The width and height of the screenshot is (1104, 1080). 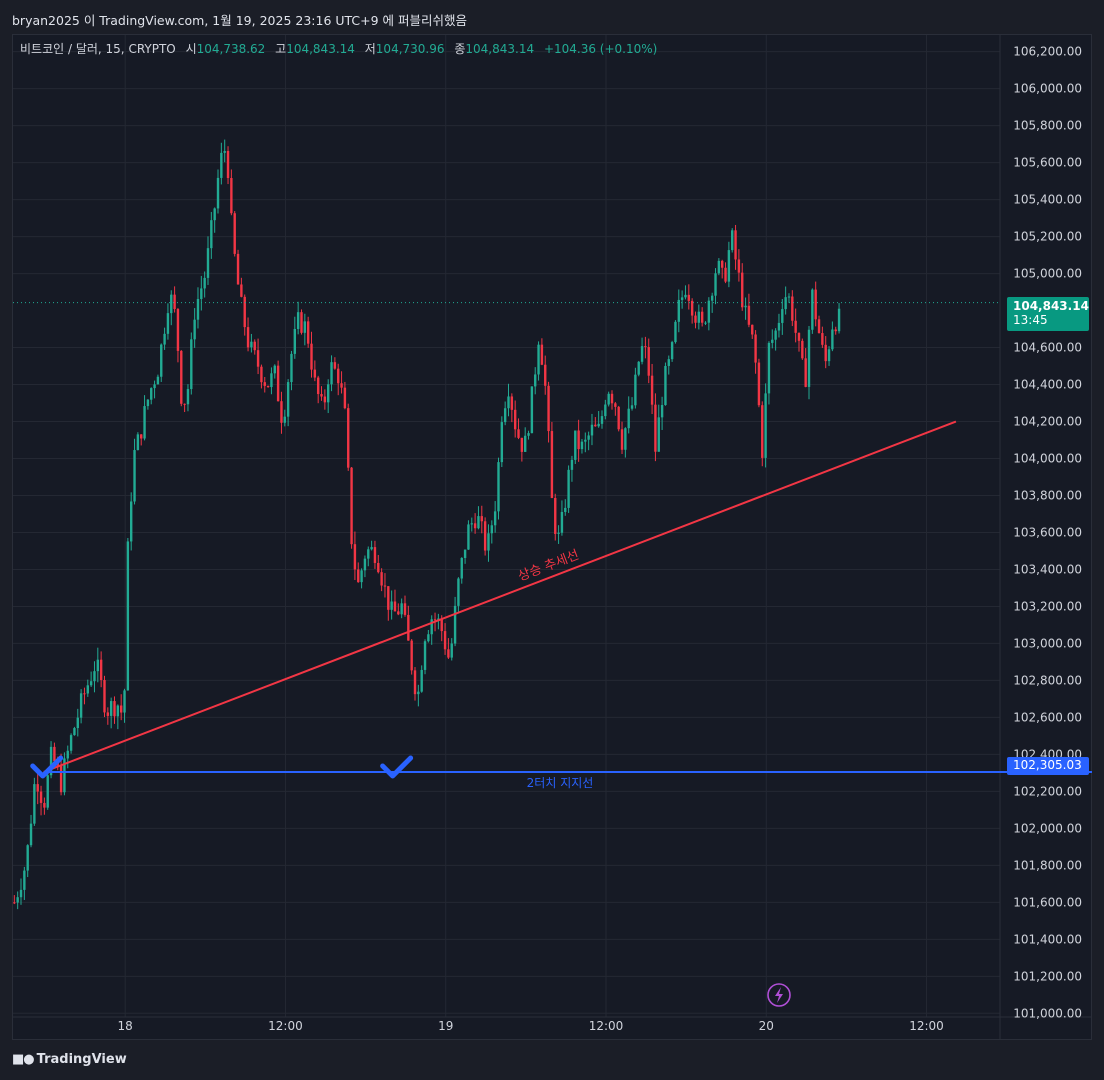 What do you see at coordinates (1047, 902) in the screenshot?
I see `y-tick-label: 101,600.00` at bounding box center [1047, 902].